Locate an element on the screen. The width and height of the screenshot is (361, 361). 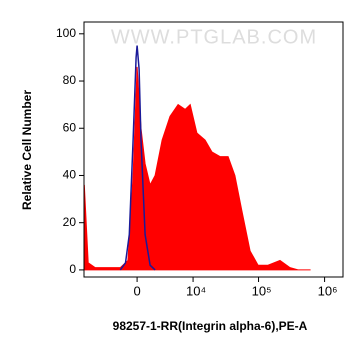
watermark: WWW.PTGLAB.COM is located at coordinates (214, 37).